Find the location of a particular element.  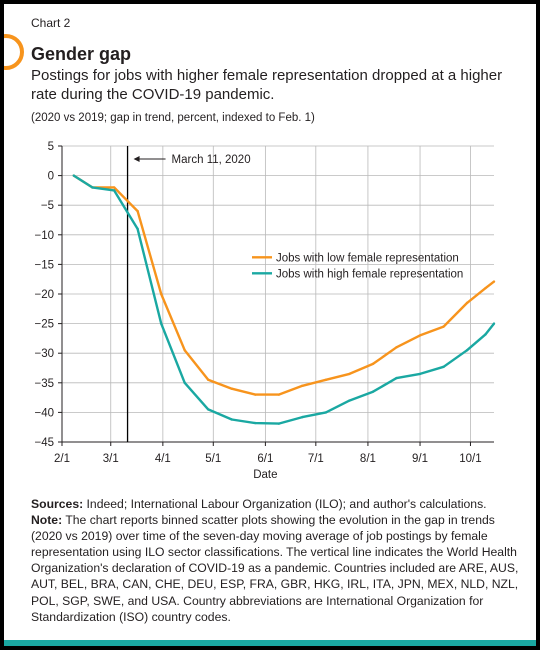

y-tick-label: −5 is located at coordinates (47, 206).